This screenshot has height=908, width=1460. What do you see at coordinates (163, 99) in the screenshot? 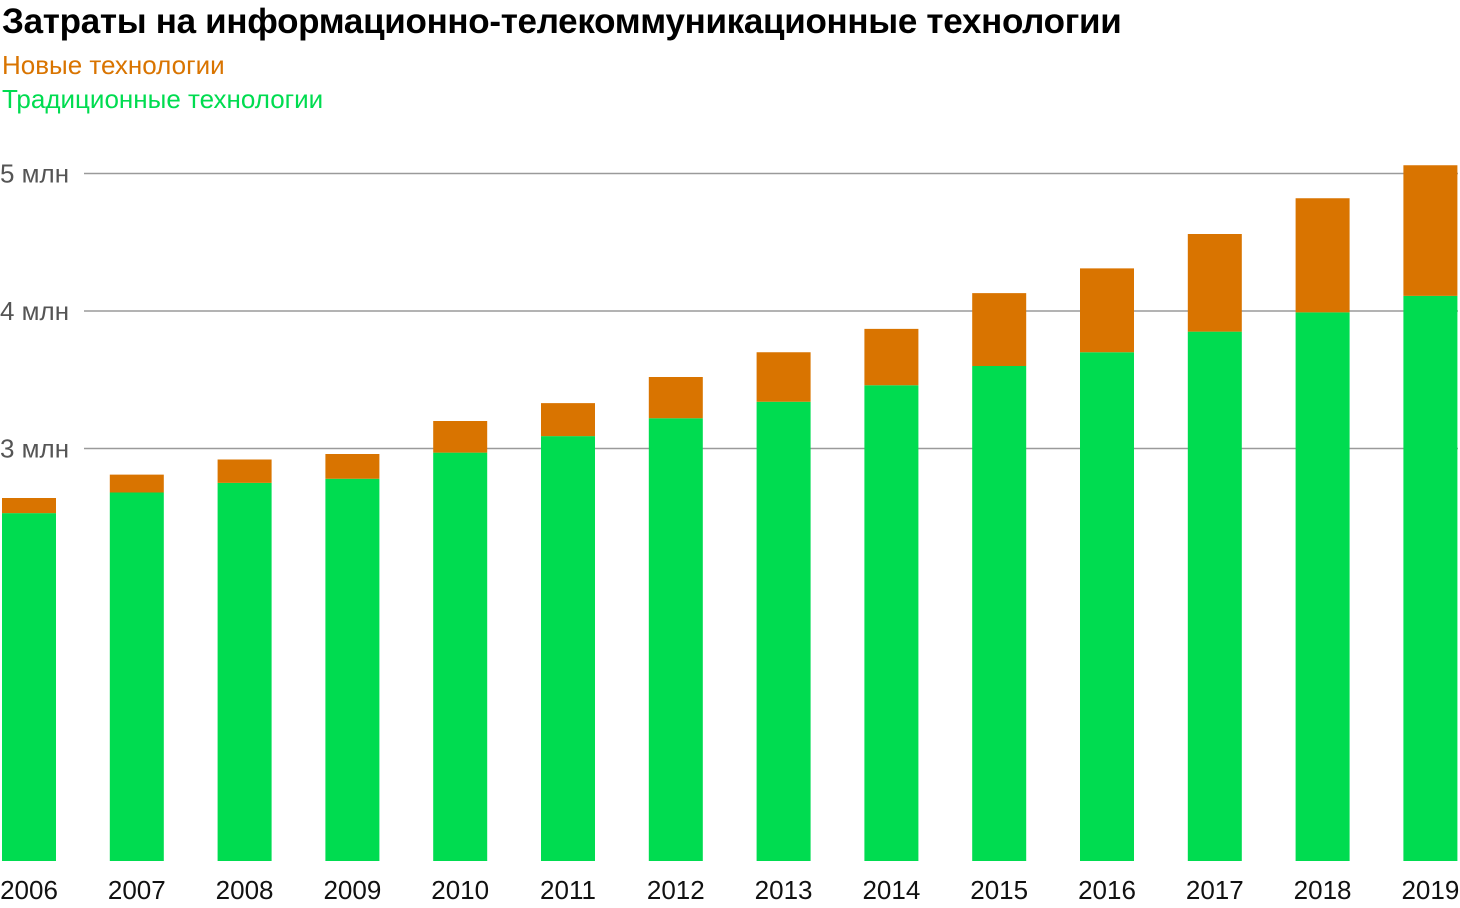
I see `legend-item-traditional-technologies: Традиционные технологии` at bounding box center [163, 99].